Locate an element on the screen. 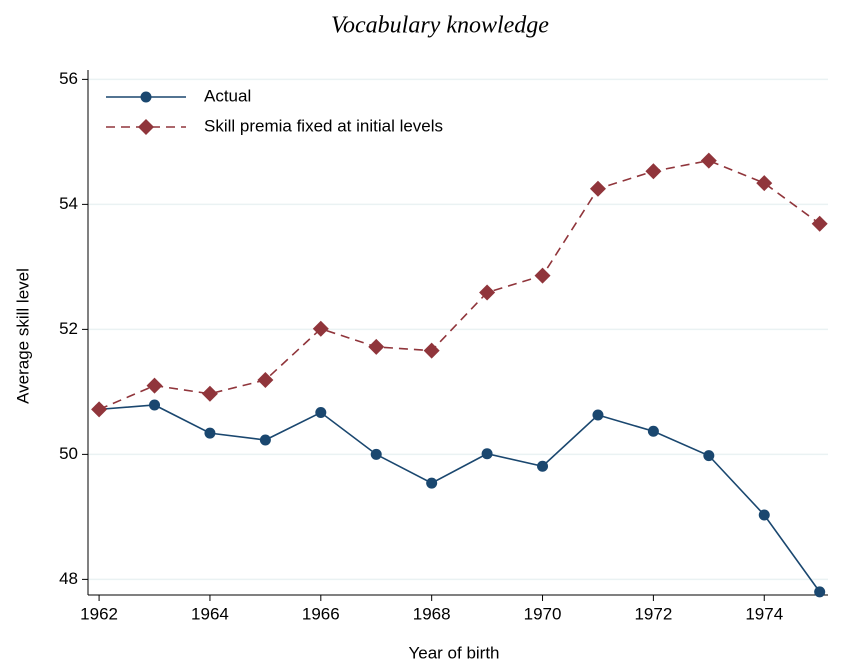 The width and height of the screenshot is (854, 666). chart-title: Vocabulary knowledge is located at coordinates (440, 26).